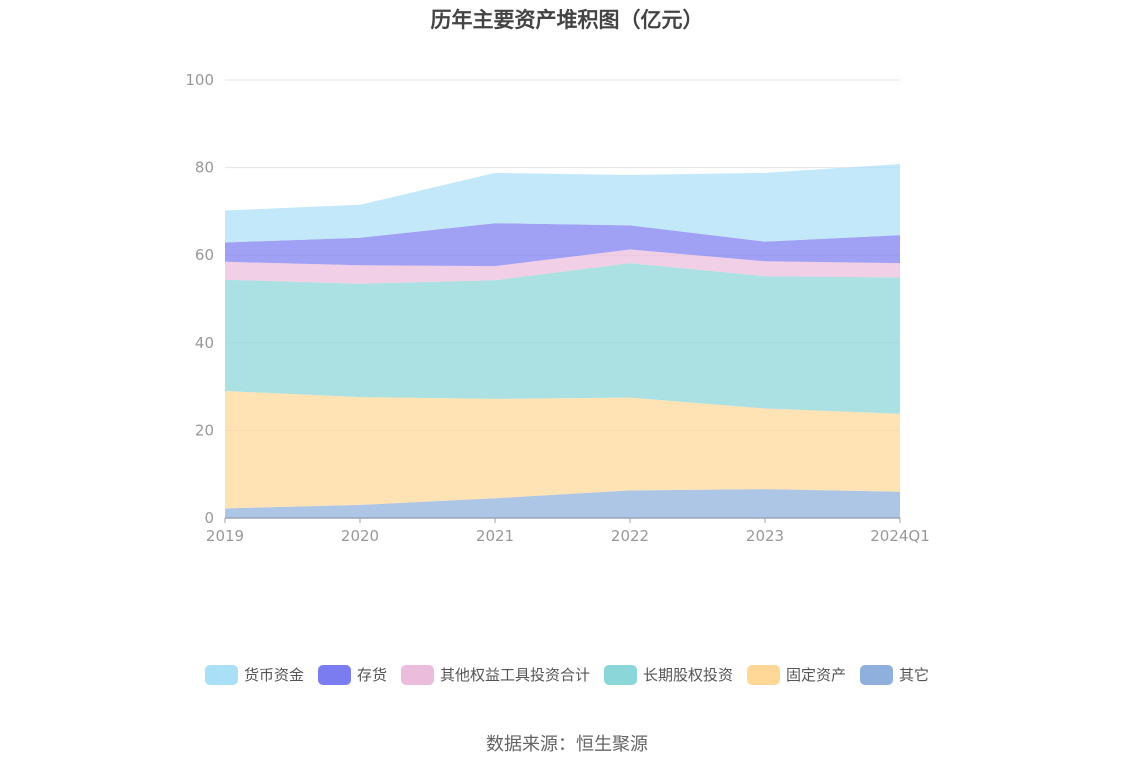 The width and height of the screenshot is (1134, 766). Describe the element at coordinates (765, 536) in the screenshot. I see `x-tick-label: 2023` at that location.